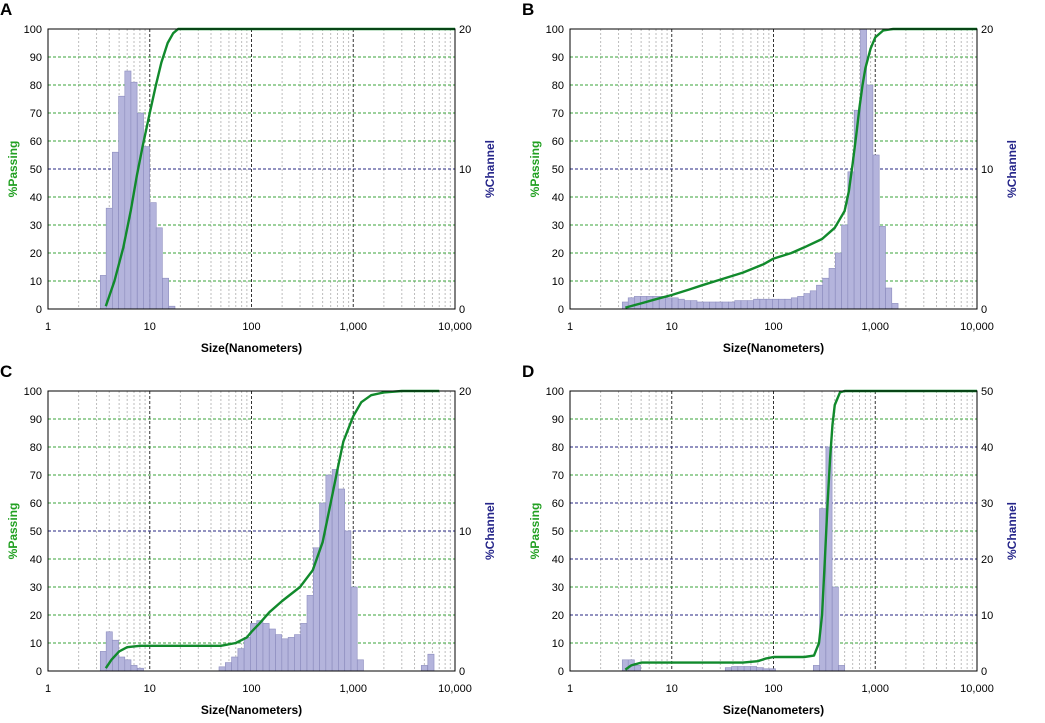 The width and height of the screenshot is (1045, 723). Describe the element at coordinates (36, 420) in the screenshot. I see `y-left-tick-label: 90` at that location.